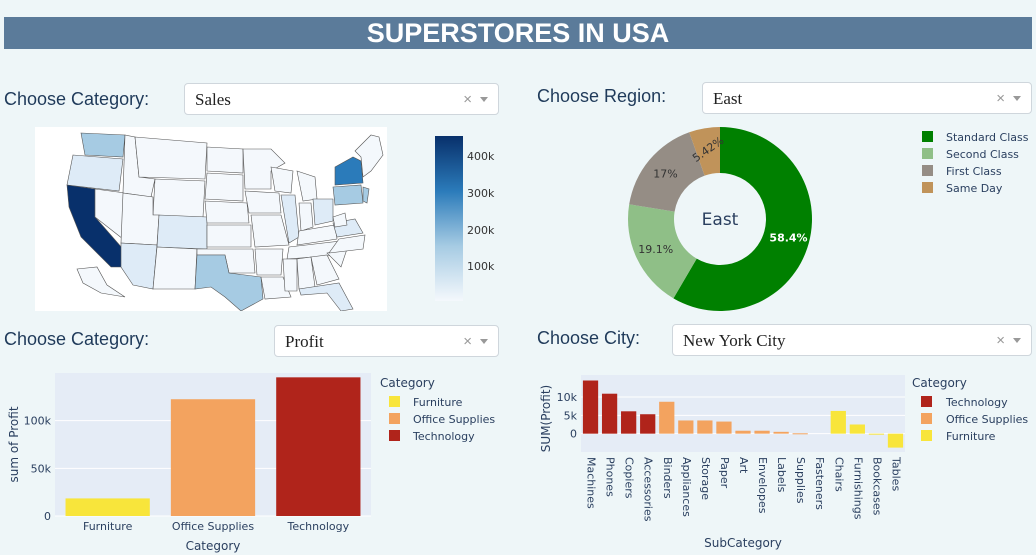 Image resolution: width=1036 pixels, height=555 pixels. Describe the element at coordinates (852, 340) in the screenshot. I see `city-dropdown: New York City ×` at that location.